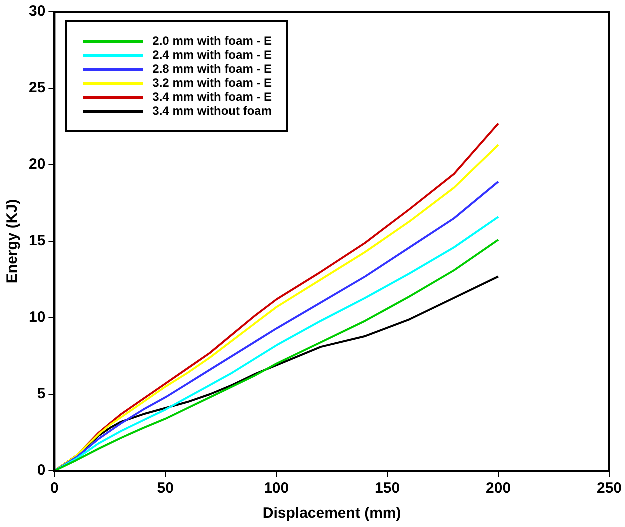 This screenshot has height=527, width=625. Describe the element at coordinates (13, 241) in the screenshot. I see `y-axis-title: Energy (KJ)` at that location.